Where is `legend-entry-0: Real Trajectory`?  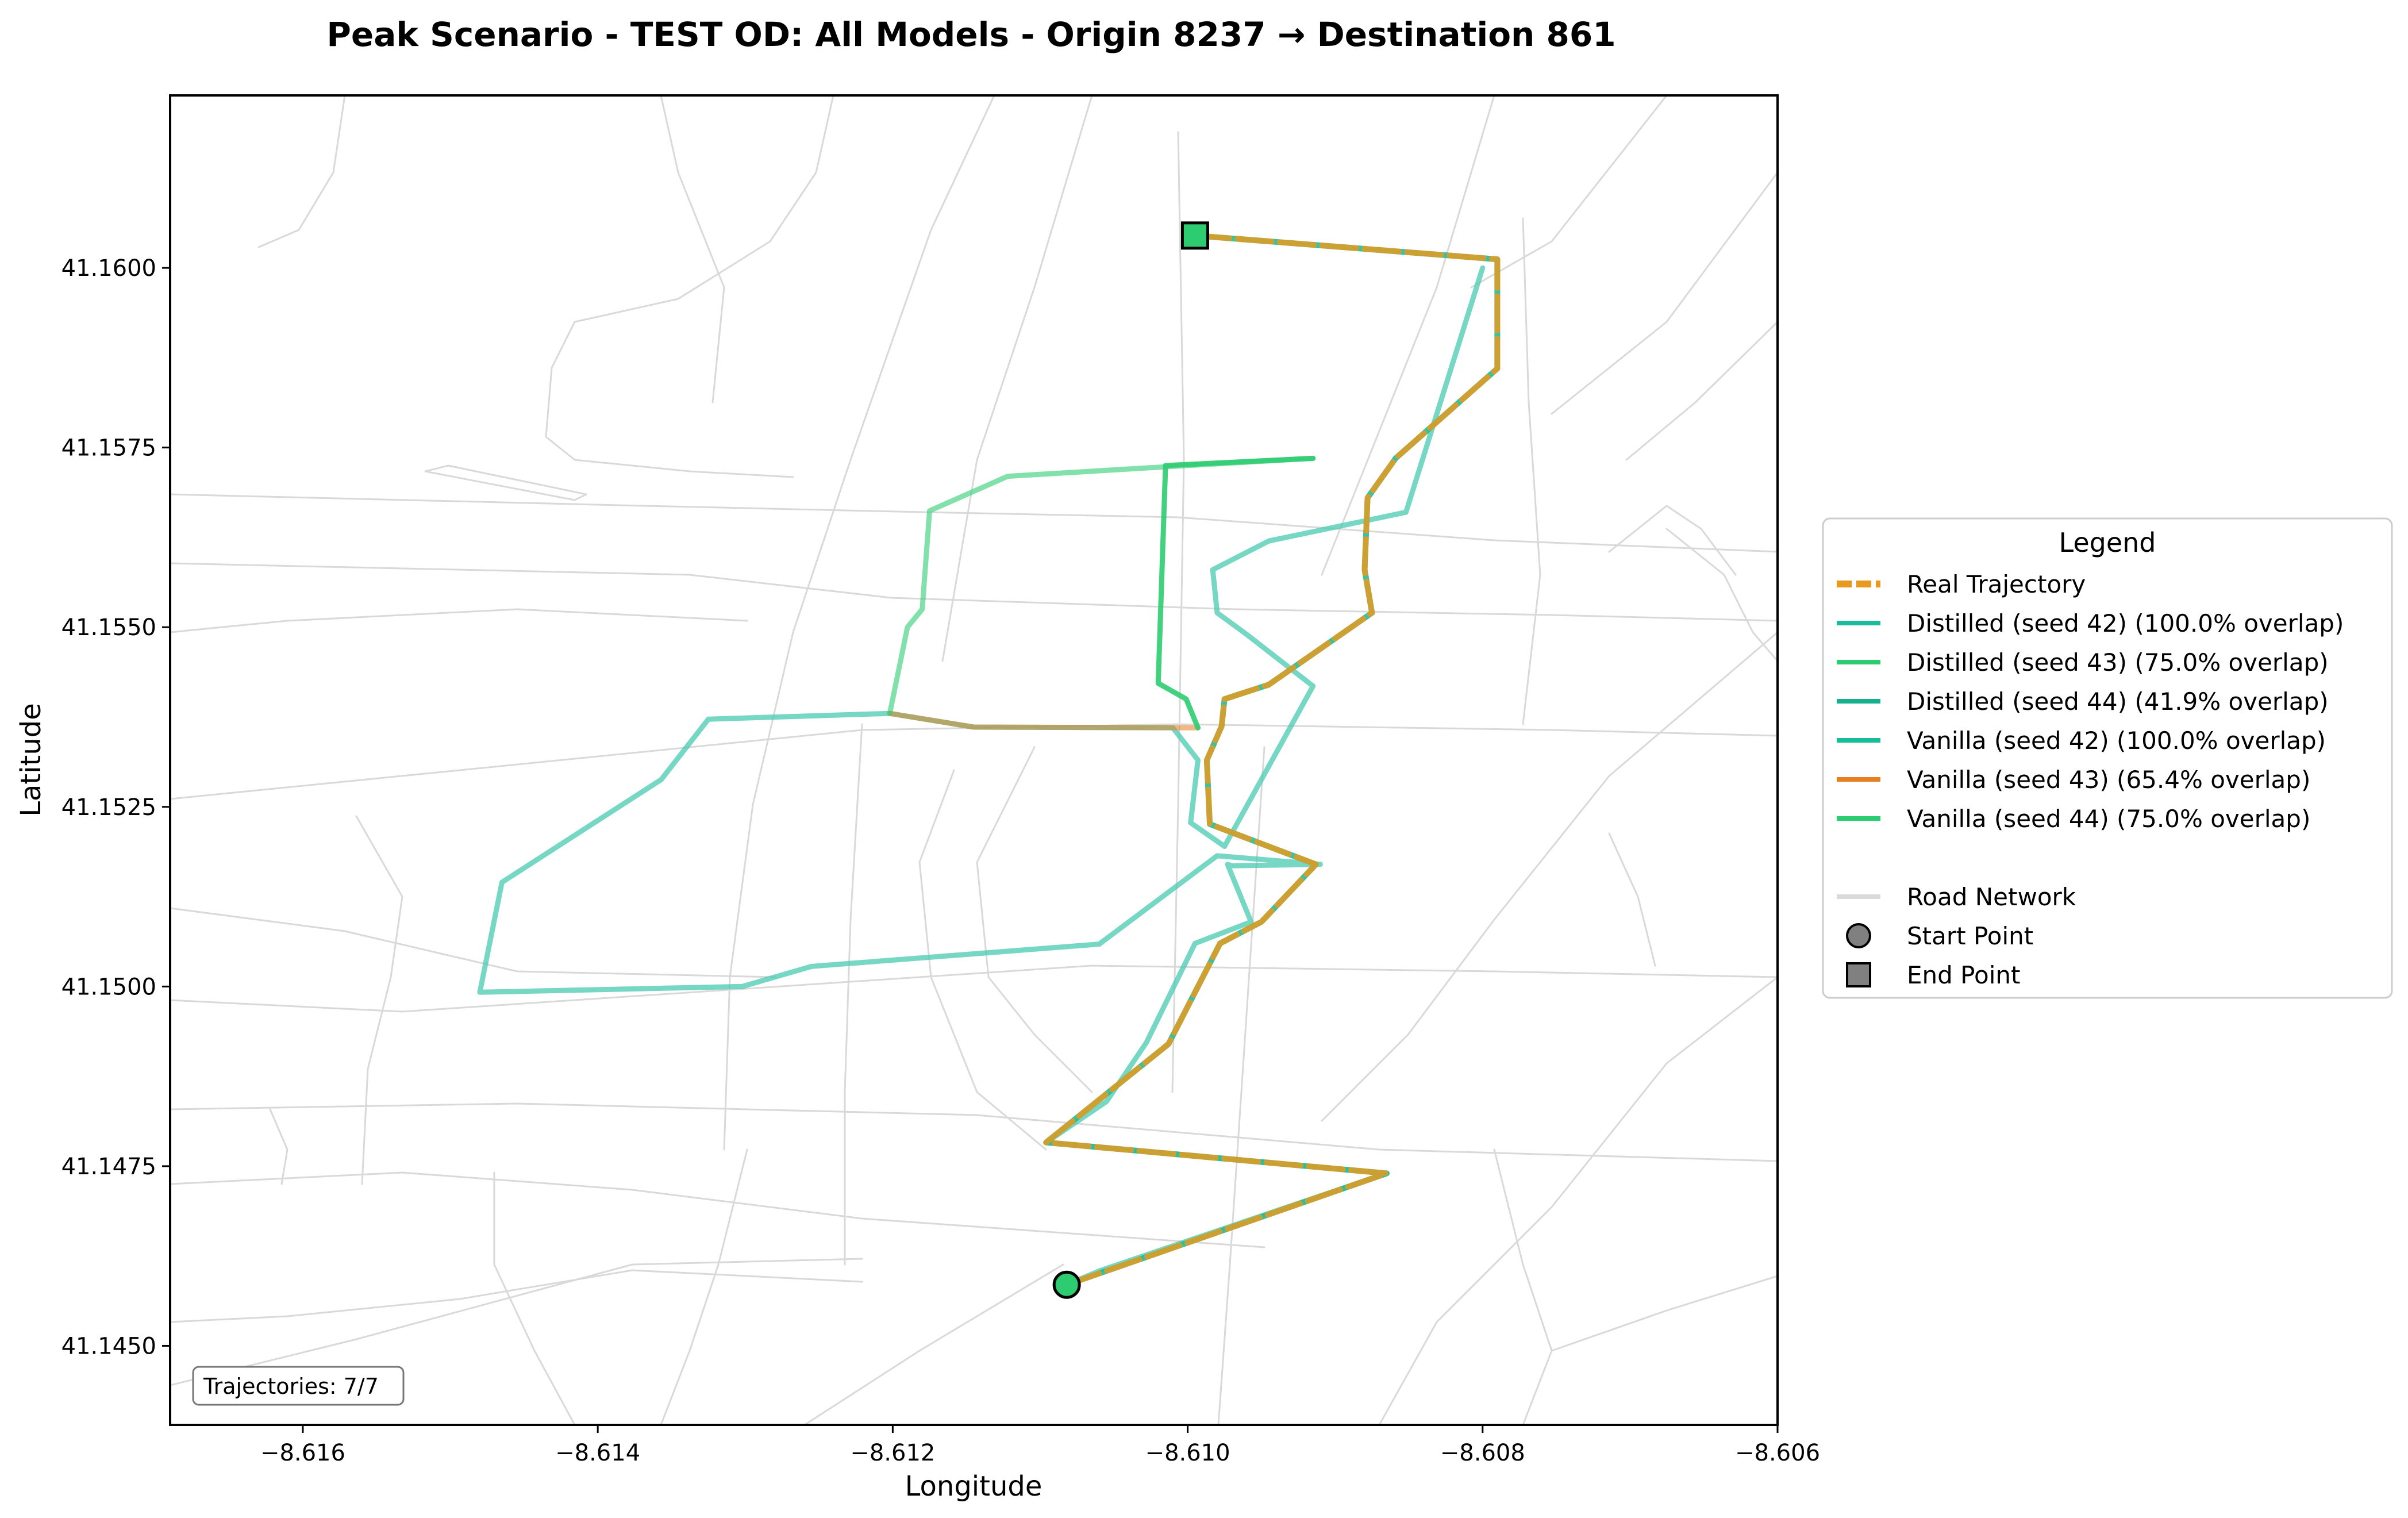 legend-entry-0: Real Trajectory is located at coordinates (1961, 584).